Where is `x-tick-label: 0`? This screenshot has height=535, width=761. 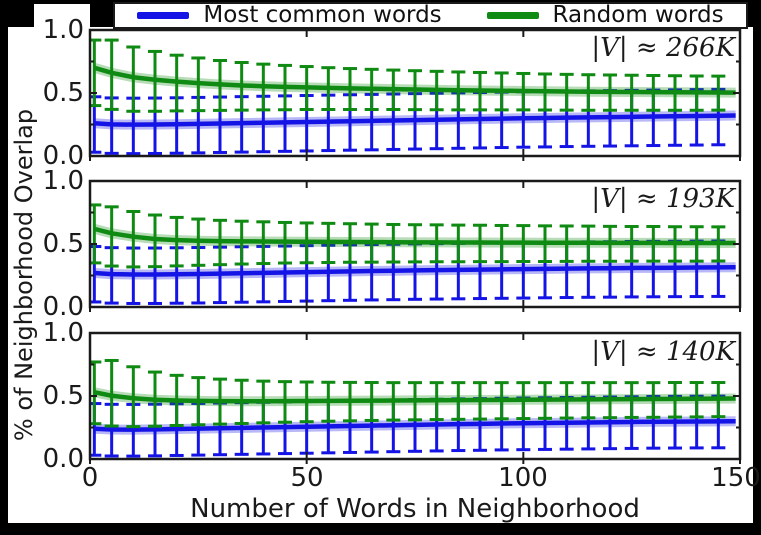 x-tick-label: 0 is located at coordinates (90, 478).